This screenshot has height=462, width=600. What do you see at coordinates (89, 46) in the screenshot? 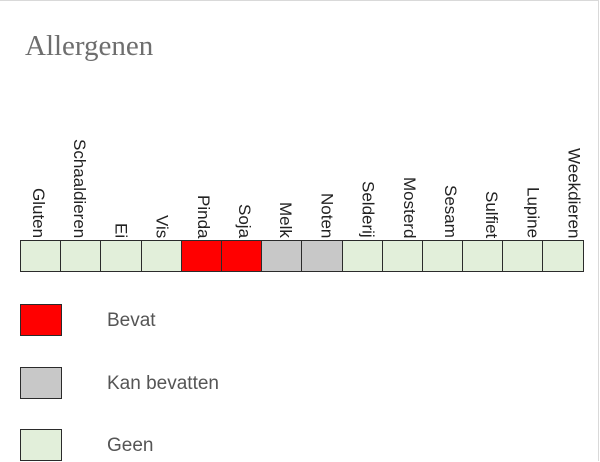
I see `page-title: Allergenen` at bounding box center [89, 46].